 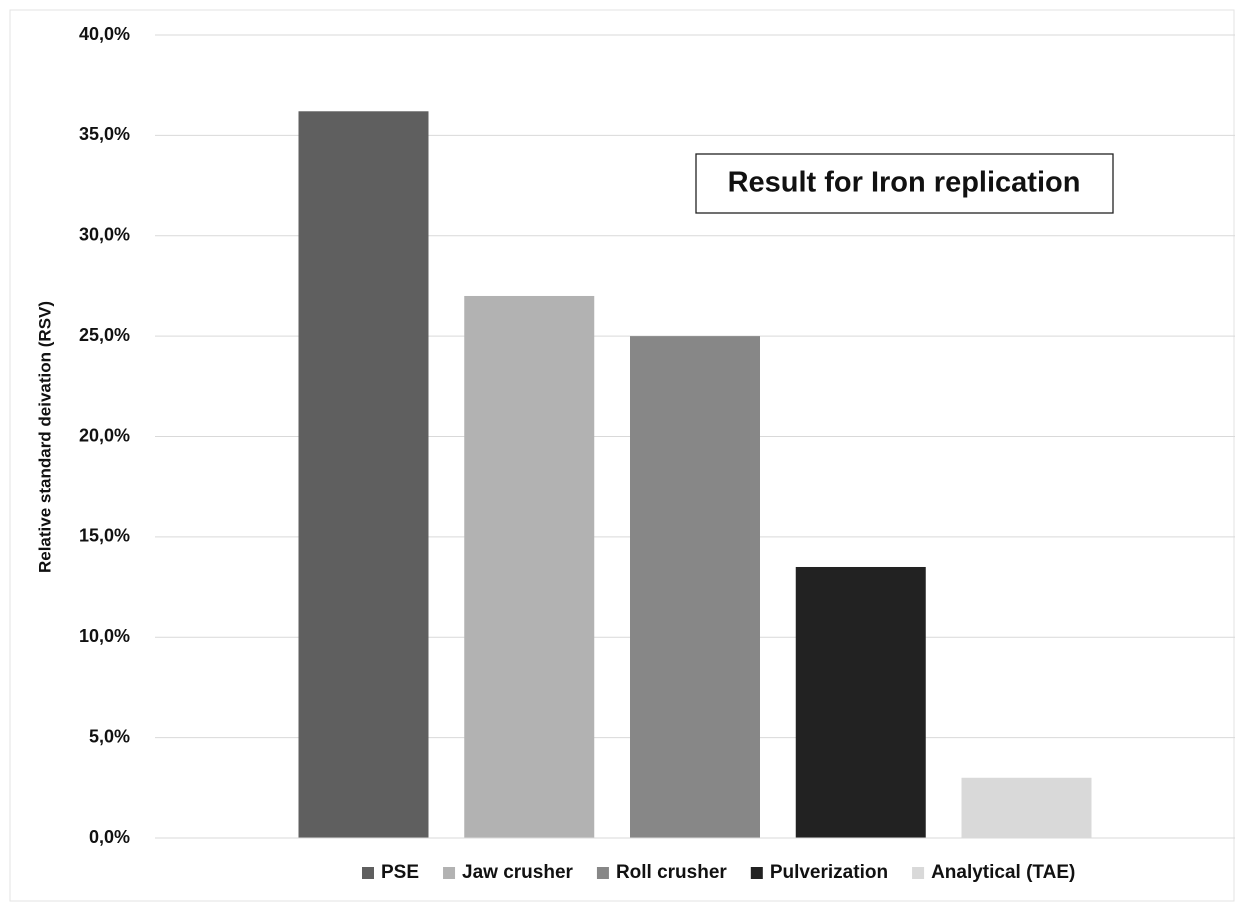 I want to click on y-tick-label: 5,0%, so click(x=109, y=736).